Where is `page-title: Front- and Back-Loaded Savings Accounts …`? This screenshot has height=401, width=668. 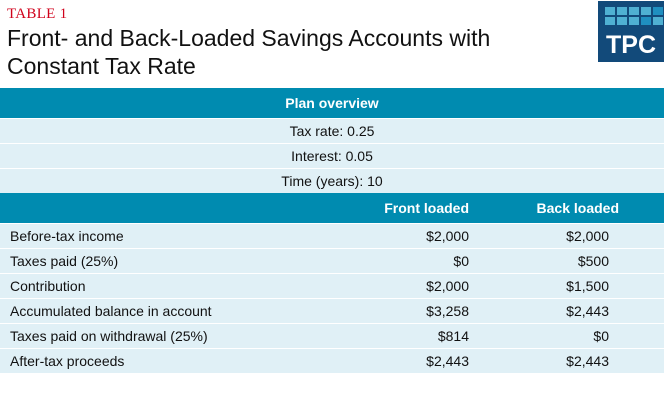
page-title: Front- and Back-Loaded Savings Accounts … is located at coordinates (249, 52).